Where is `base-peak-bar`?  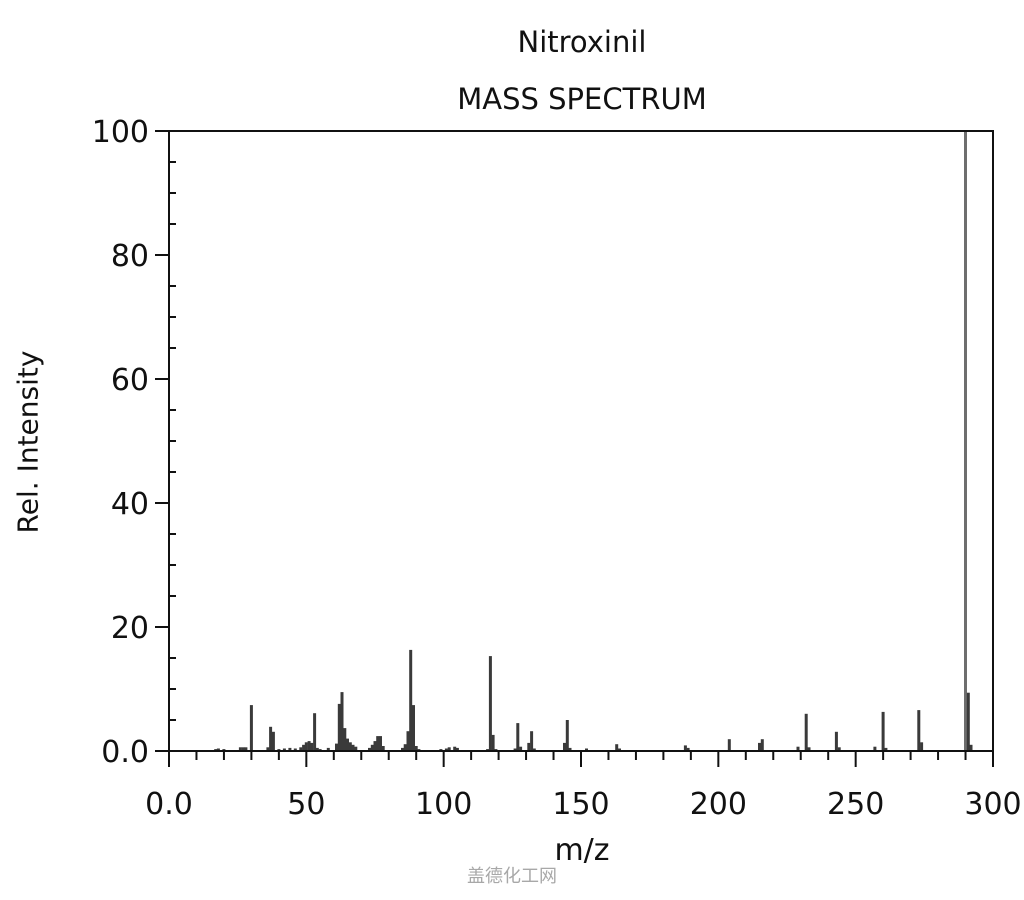 base-peak-bar is located at coordinates (965, 441).